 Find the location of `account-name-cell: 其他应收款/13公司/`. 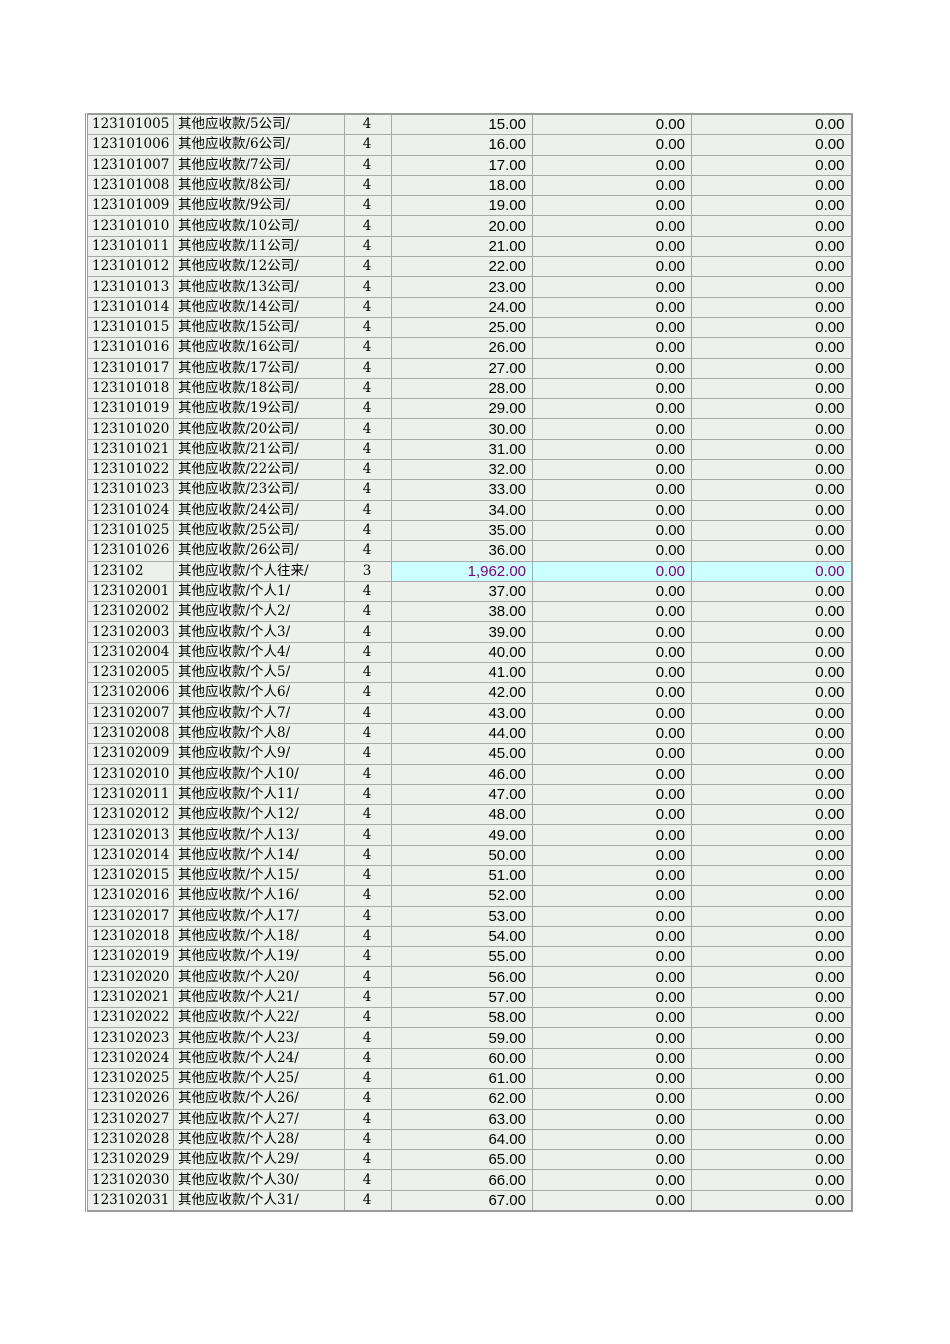

account-name-cell: 其他应收款/13公司/ is located at coordinates (259, 287).